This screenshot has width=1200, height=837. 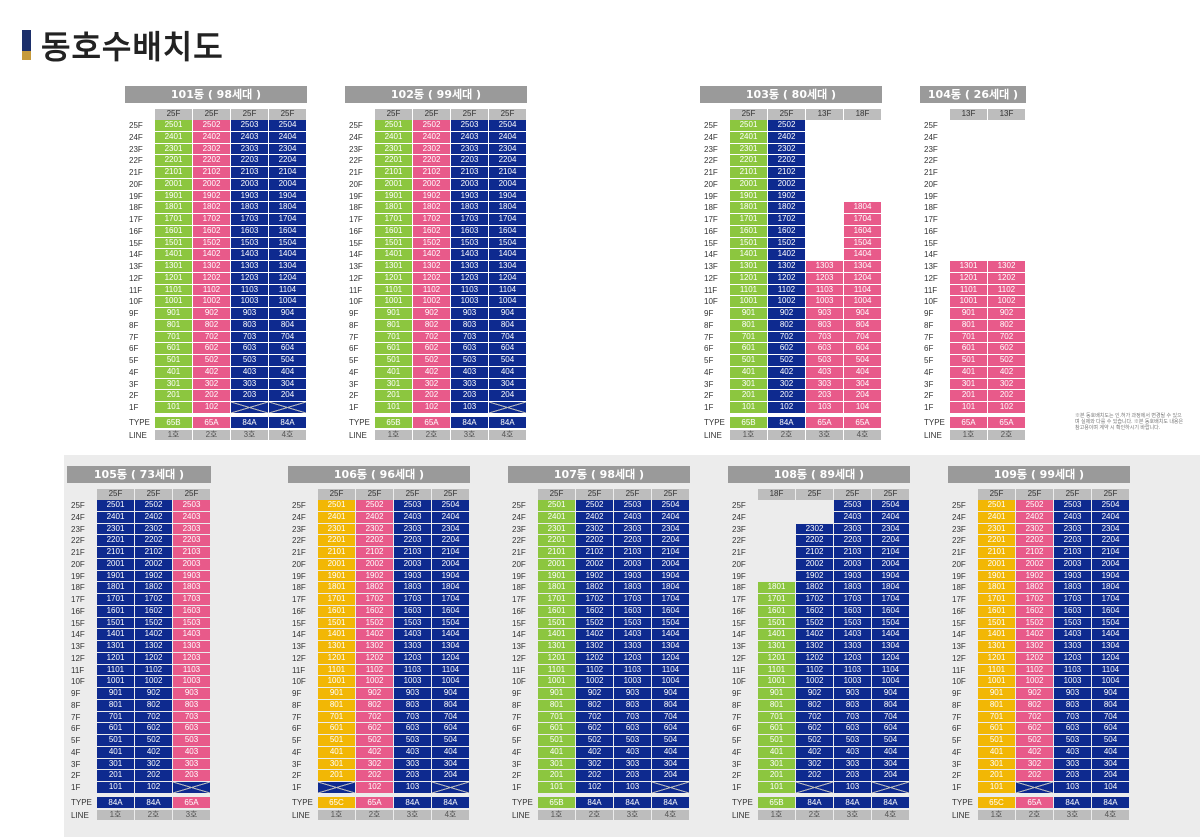 What do you see at coordinates (862, 207) in the screenshot?
I see `unit-cell: 1804` at bounding box center [862, 207].